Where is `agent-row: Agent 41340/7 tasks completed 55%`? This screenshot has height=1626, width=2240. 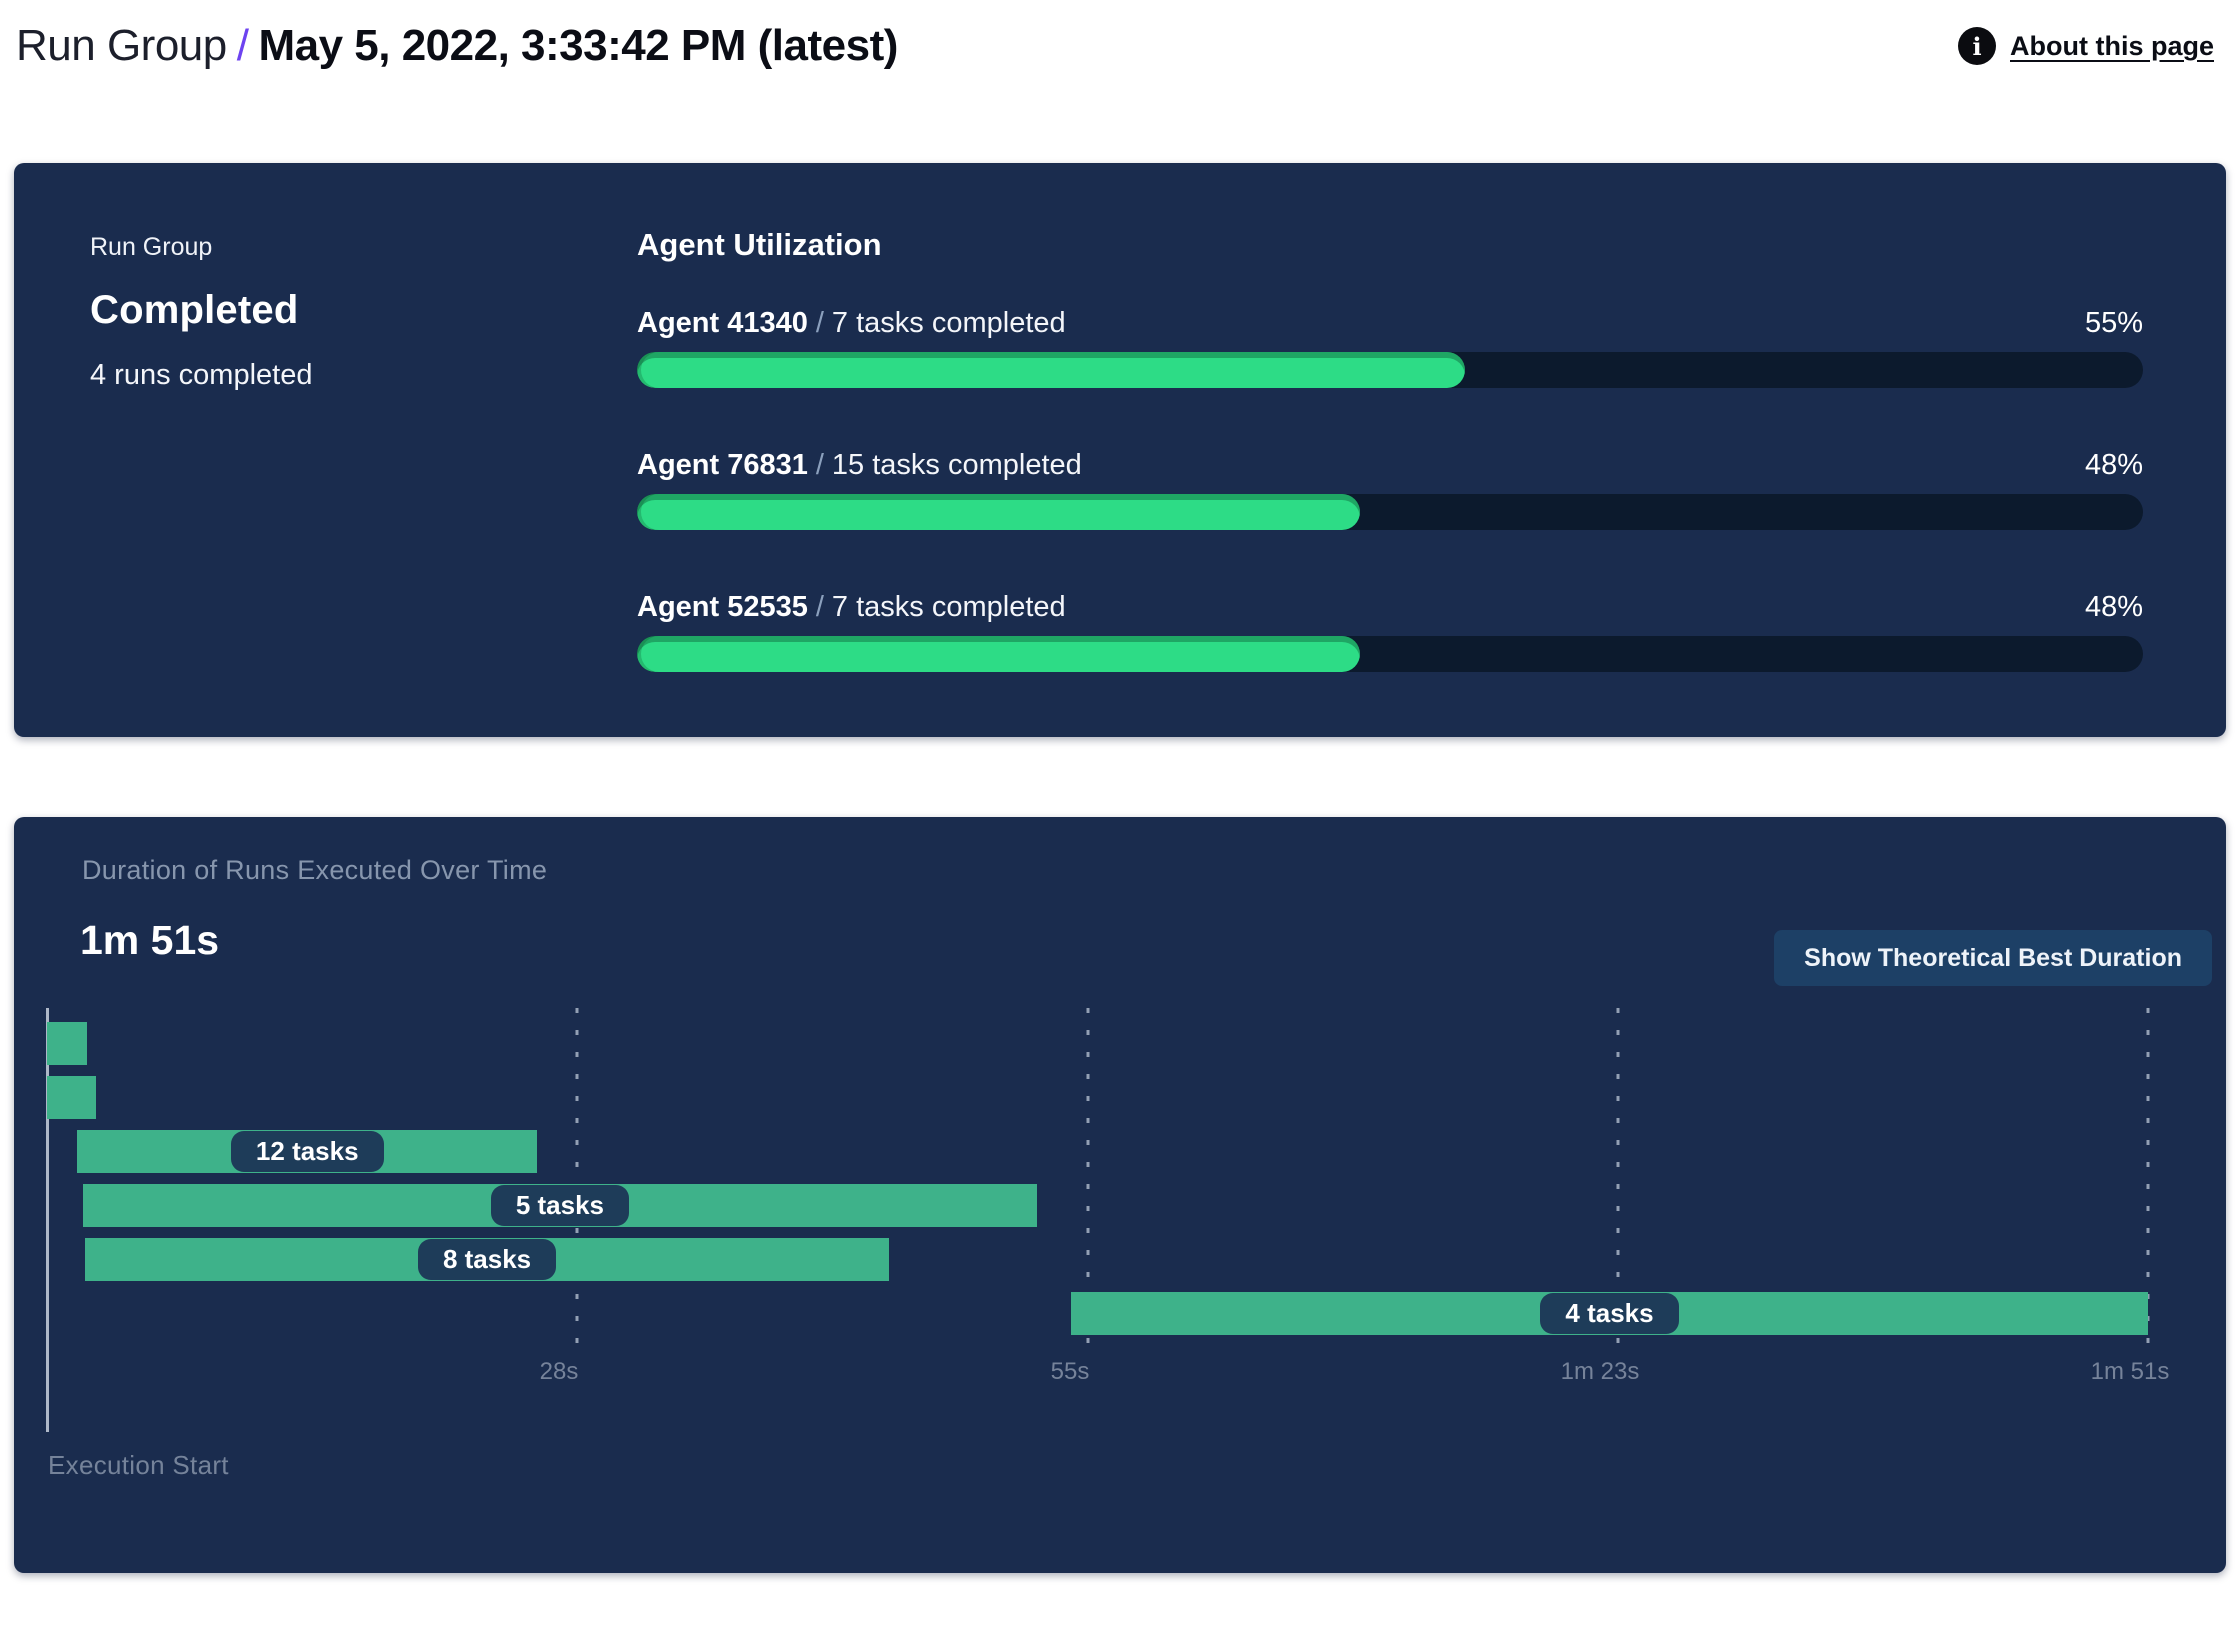
agent-row: Agent 41340/7 tasks completed 55% is located at coordinates (1390, 347).